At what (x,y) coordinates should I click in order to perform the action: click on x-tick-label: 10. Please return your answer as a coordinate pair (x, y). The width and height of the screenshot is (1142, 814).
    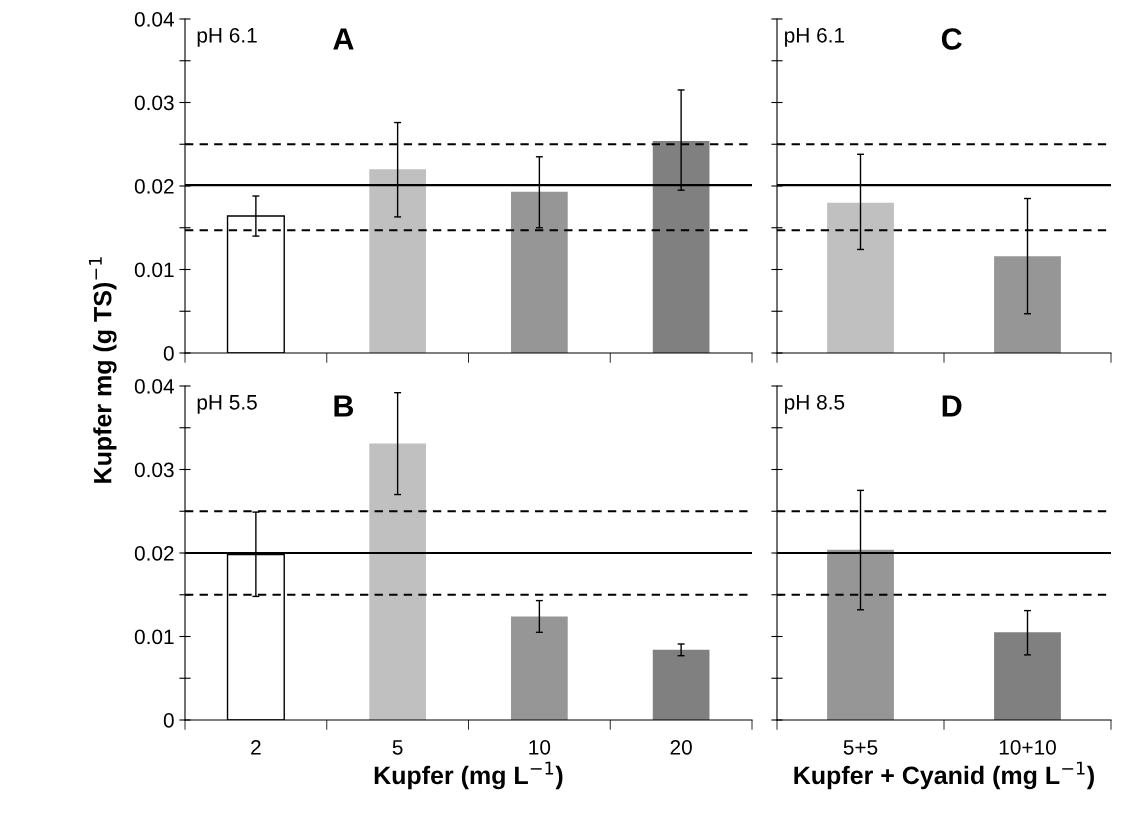
    Looking at the image, I should click on (540, 747).